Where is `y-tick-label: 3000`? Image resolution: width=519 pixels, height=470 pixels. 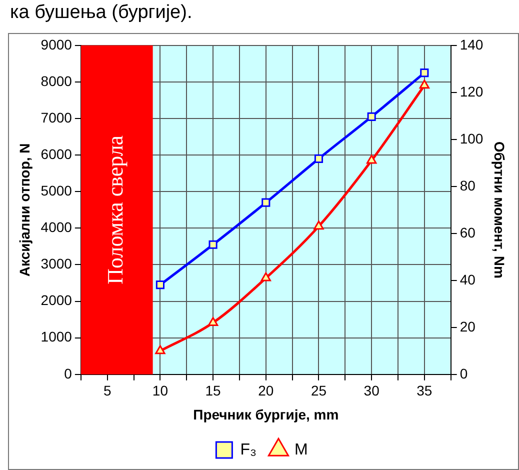 y-tick-label: 3000 is located at coordinates (56, 264).